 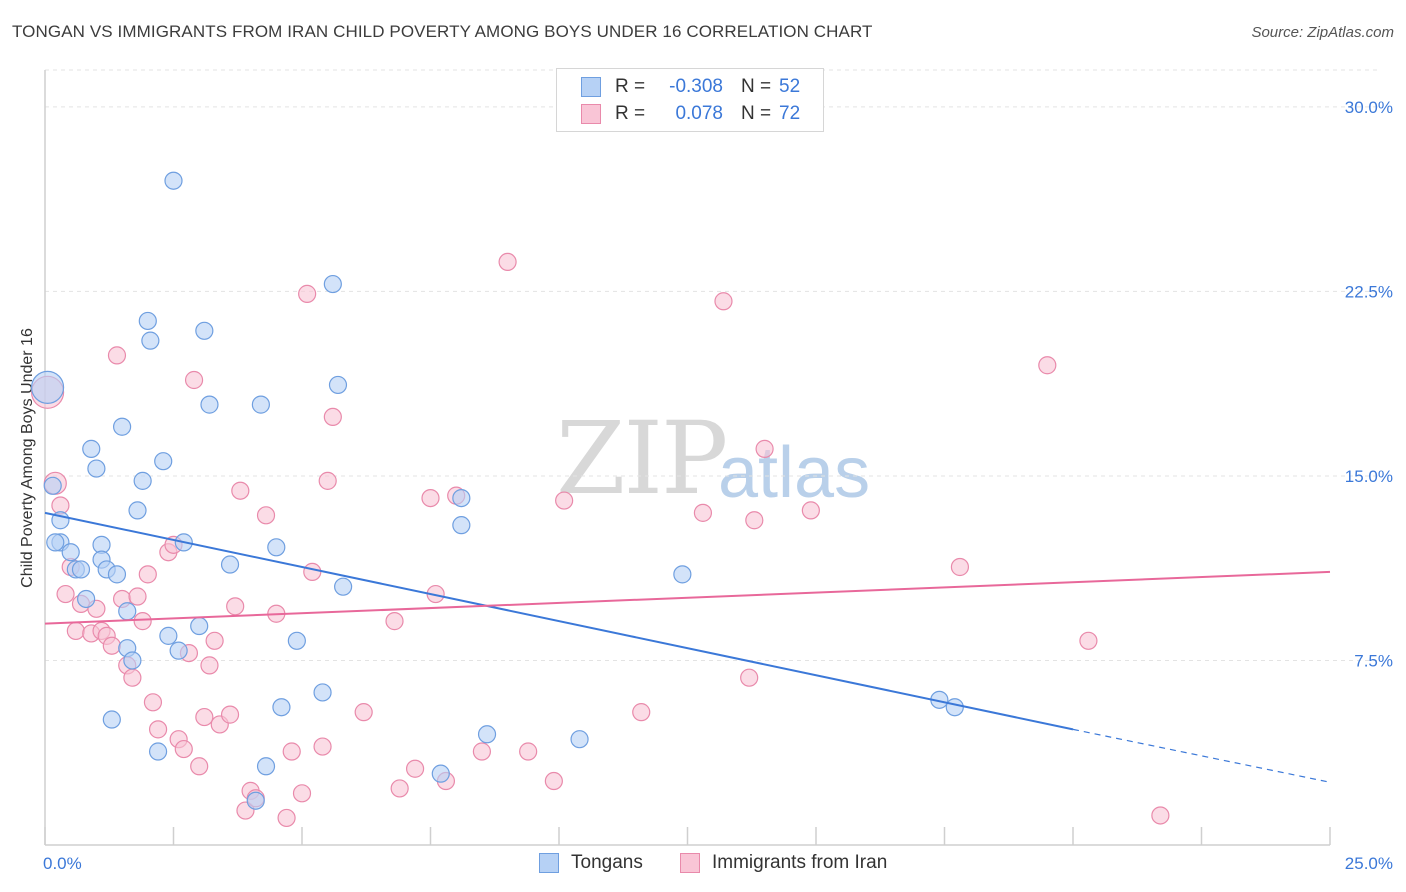 I want to click on legend-r-value: -0.308, so click(x=696, y=86).